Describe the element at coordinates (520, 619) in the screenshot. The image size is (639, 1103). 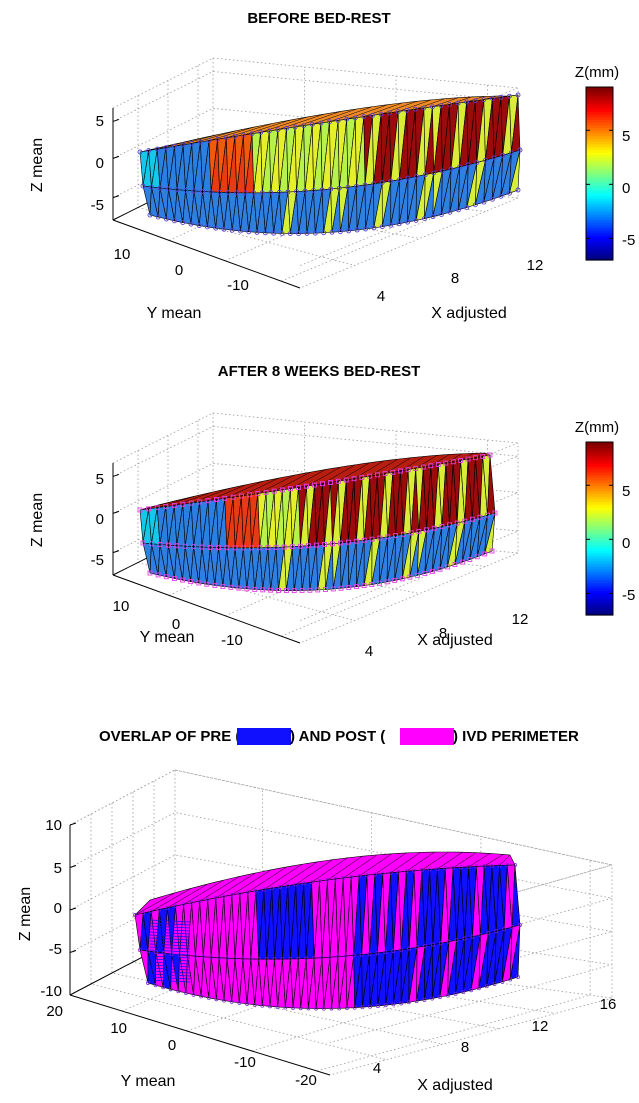
I see `x-tick-label: 12` at that location.